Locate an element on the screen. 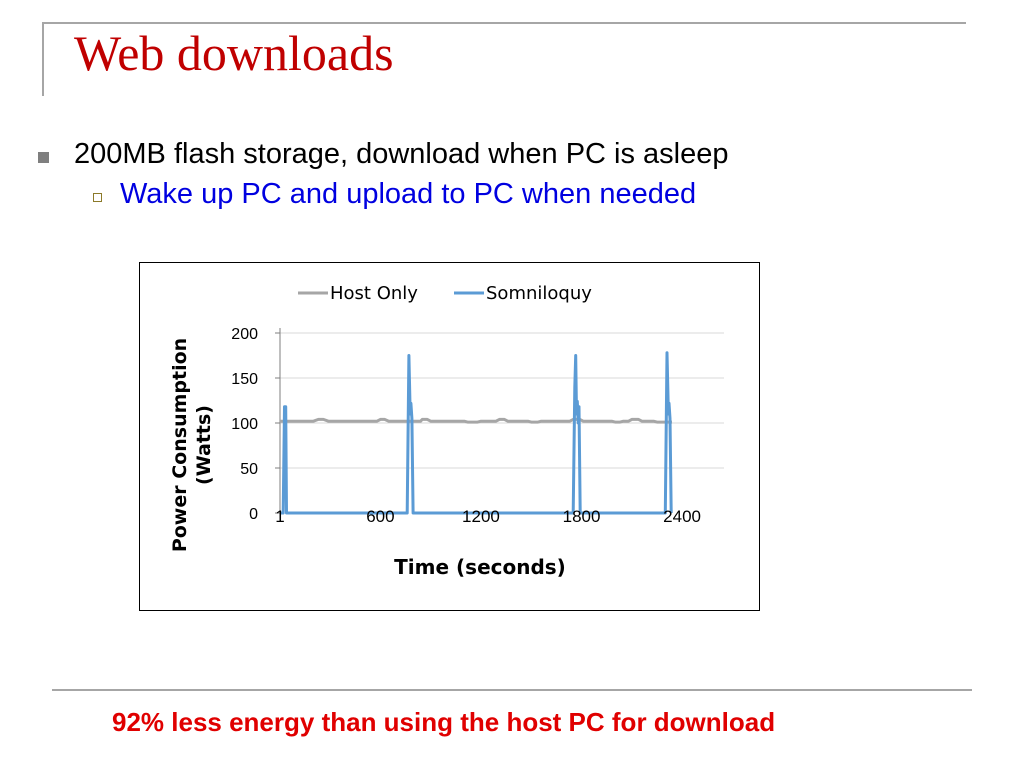 This screenshot has width=1024, height=768. bullet-square-marker is located at coordinates (43, 157).